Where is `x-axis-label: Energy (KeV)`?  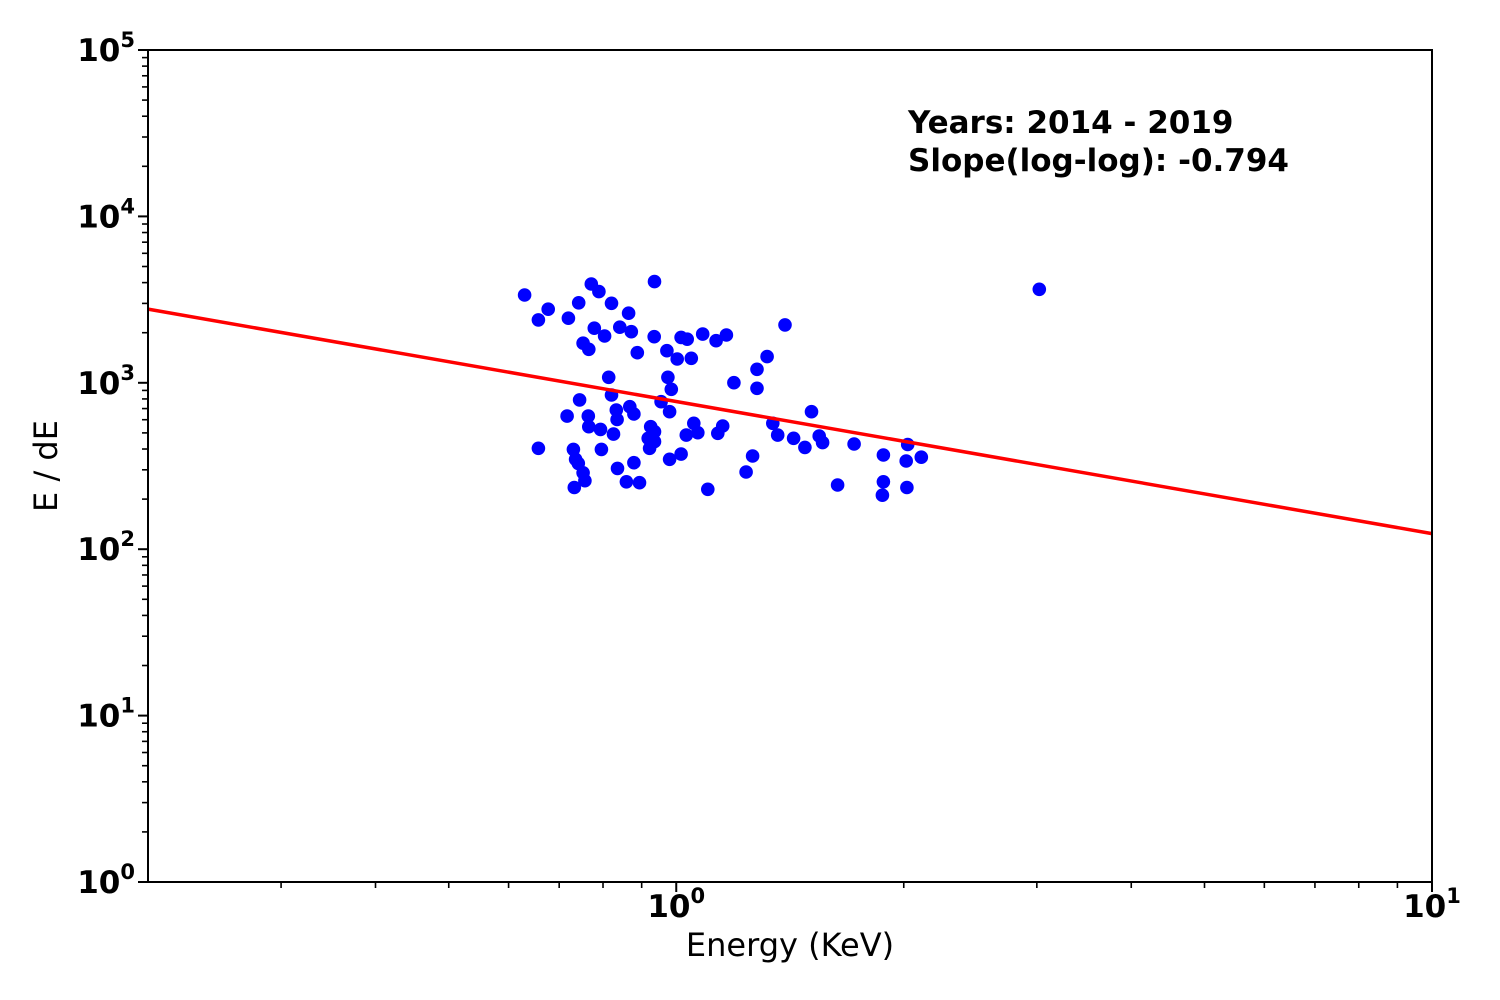
x-axis-label: Energy (KeV) is located at coordinates (790, 945).